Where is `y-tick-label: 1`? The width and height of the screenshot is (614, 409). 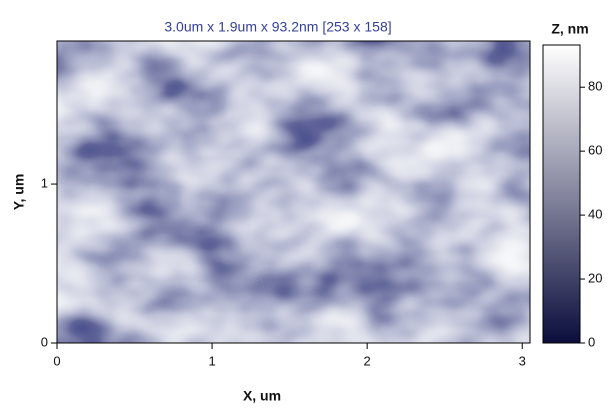 y-tick-label: 1 is located at coordinates (44, 182).